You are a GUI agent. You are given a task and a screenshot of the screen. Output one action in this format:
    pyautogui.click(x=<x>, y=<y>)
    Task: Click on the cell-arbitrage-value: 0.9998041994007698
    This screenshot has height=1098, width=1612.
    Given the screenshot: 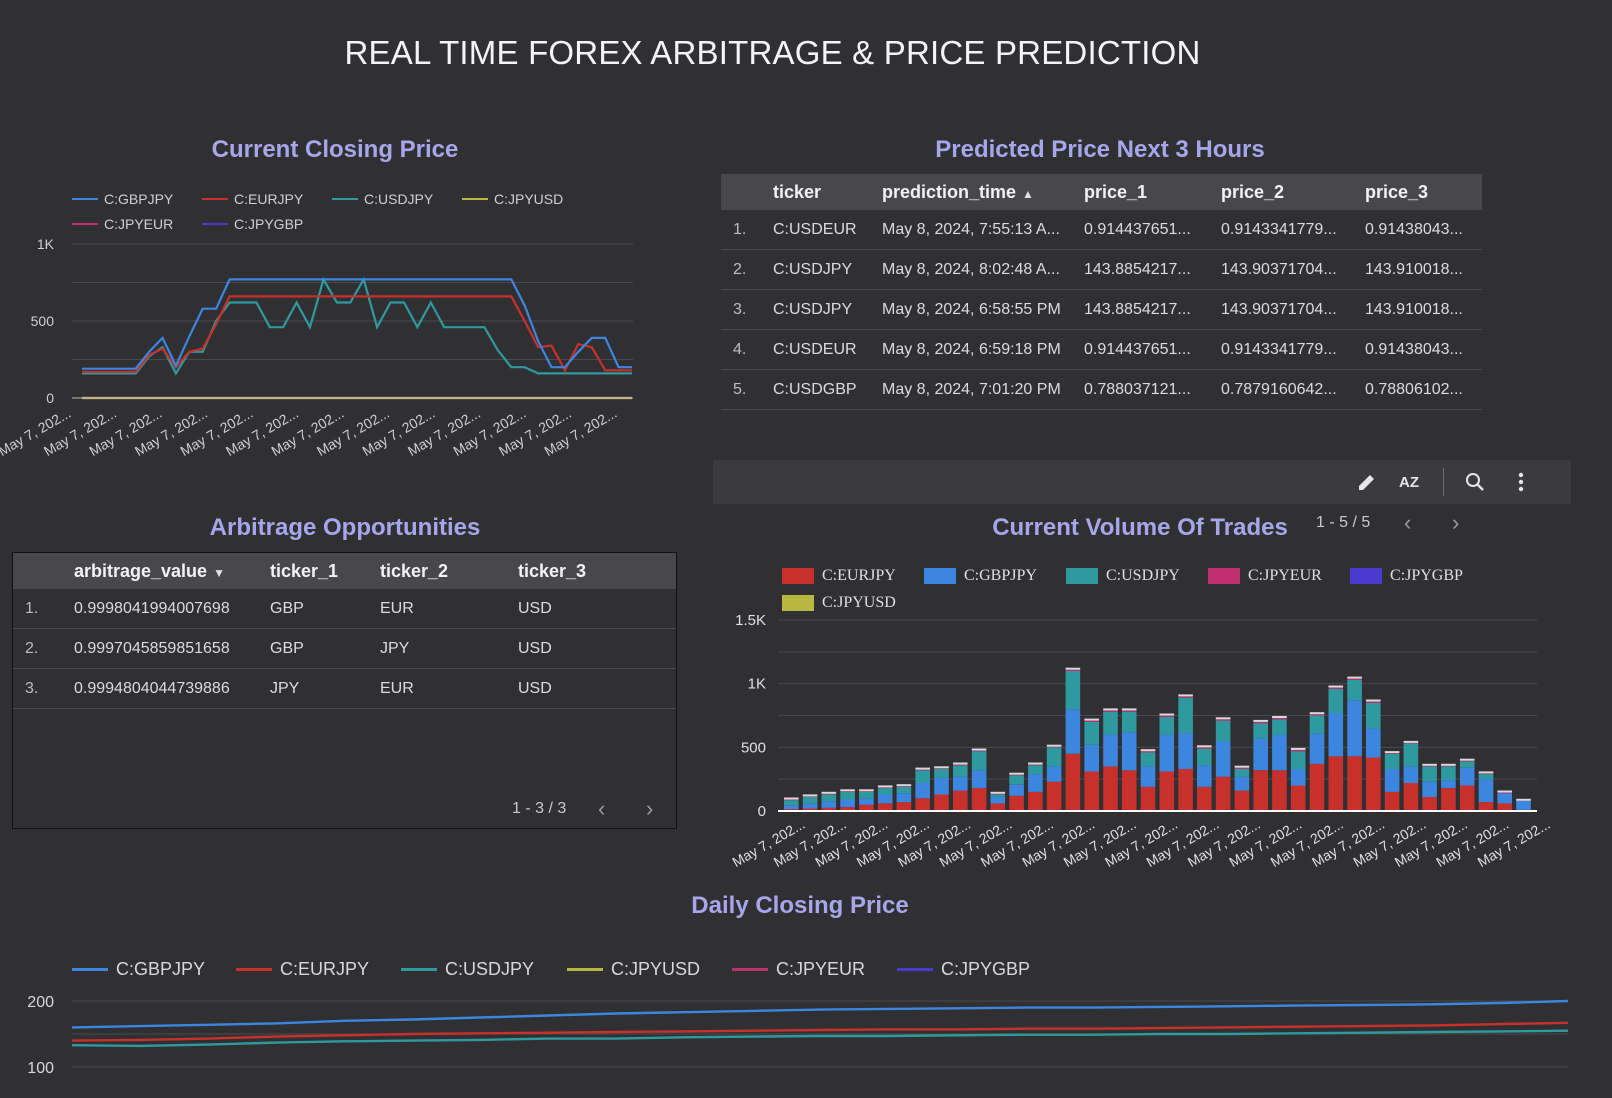 What is the action you would take?
    pyautogui.click(x=172, y=609)
    